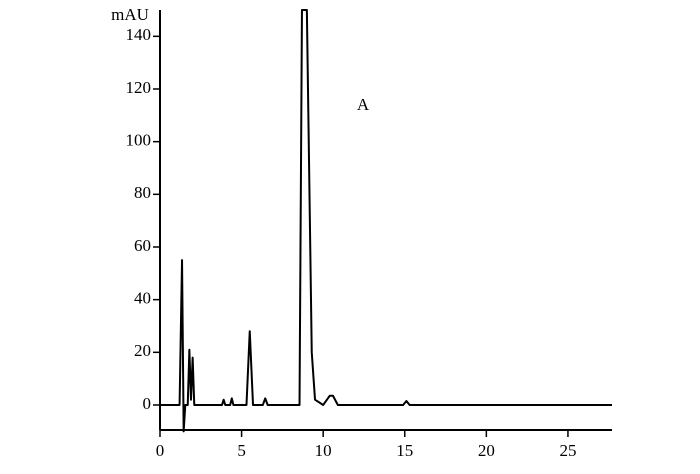  Describe the element at coordinates (160, 450) in the screenshot. I see `x-tick-label: 0` at that location.